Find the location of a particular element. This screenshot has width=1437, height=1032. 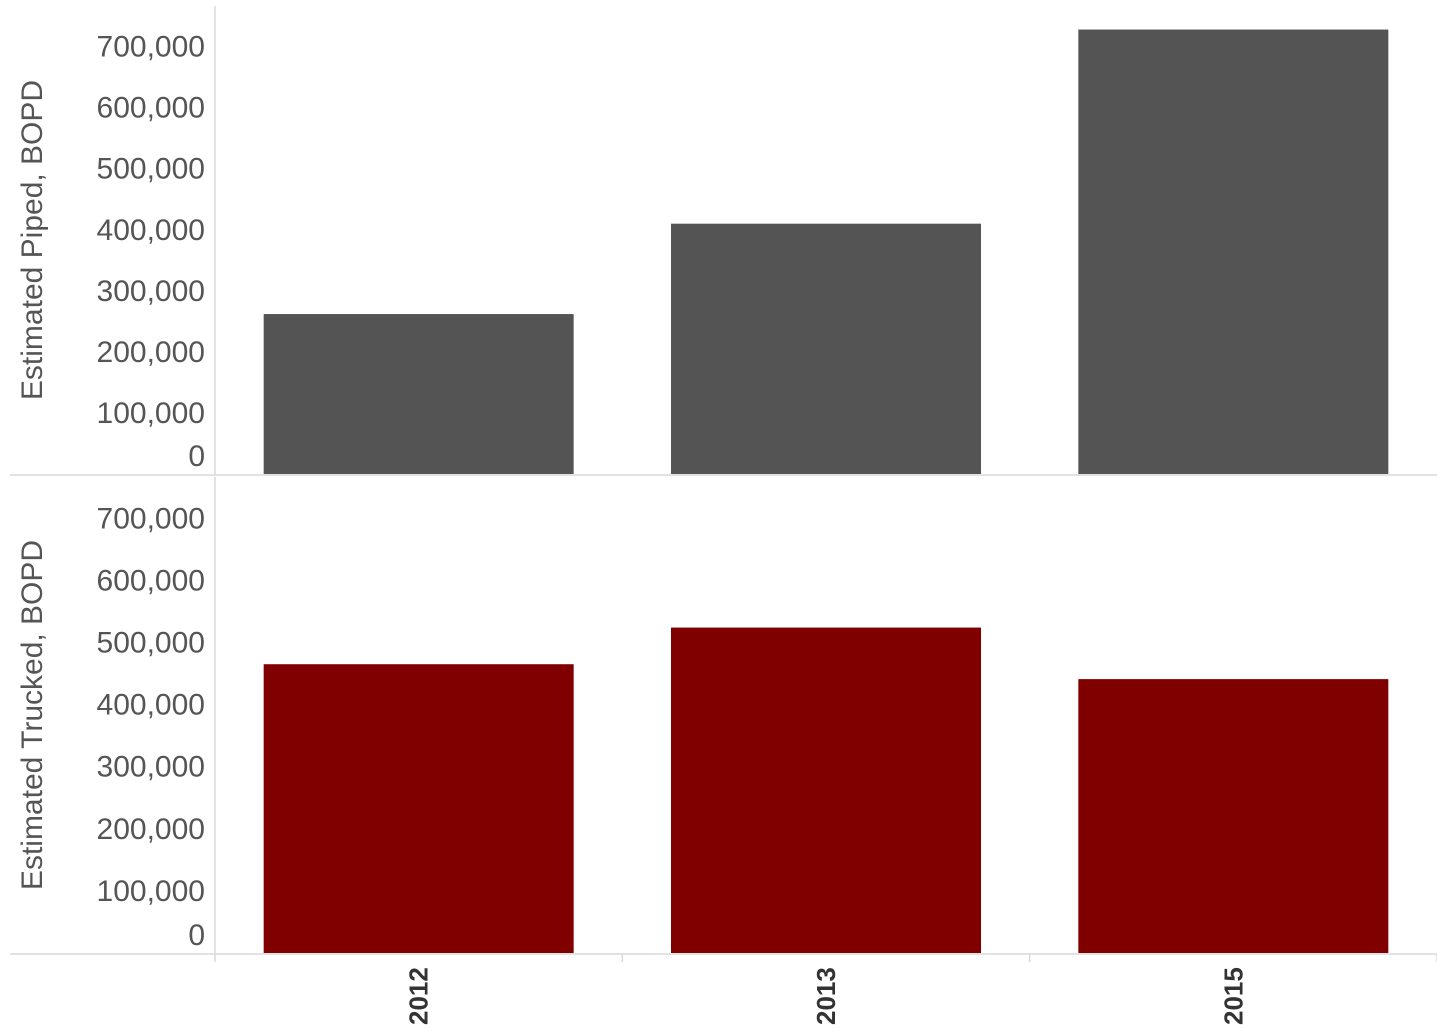

y-axis-title: Estimated Piped, BOPD is located at coordinates (32, 240).